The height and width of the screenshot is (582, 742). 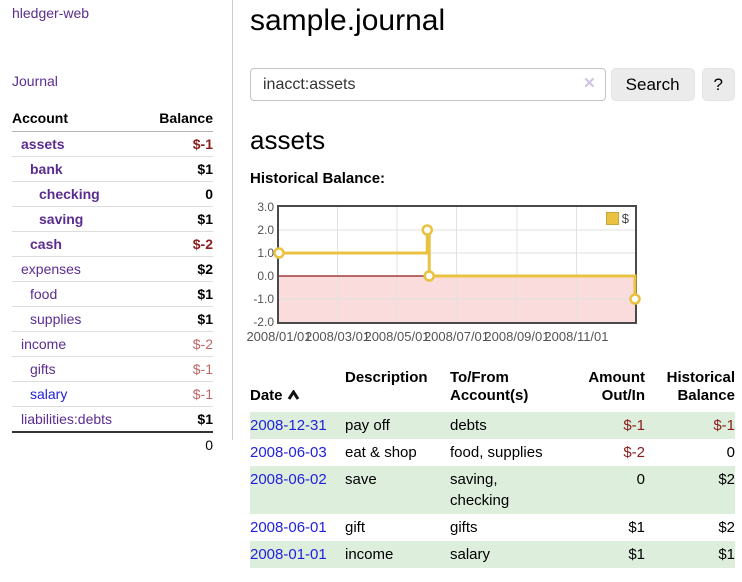 What do you see at coordinates (279, 336) in the screenshot?
I see `x-axis-tick-label: 2008/01/01` at bounding box center [279, 336].